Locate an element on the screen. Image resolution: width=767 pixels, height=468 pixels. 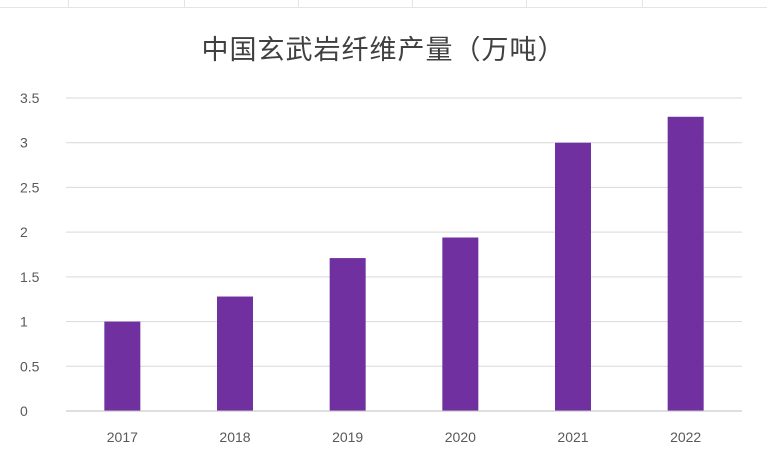
chart-title: 中国玄武岩纤维产量（万吨） is located at coordinates (383, 50).